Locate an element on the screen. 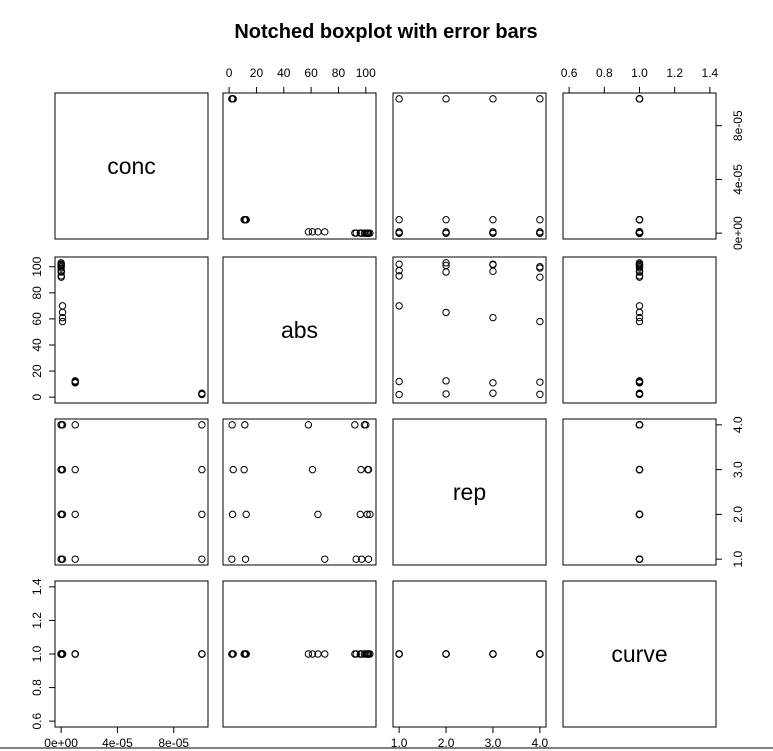 Image resolution: width=773 pixels, height=751 pixels. tick-label: 0.8 is located at coordinates (604, 73).